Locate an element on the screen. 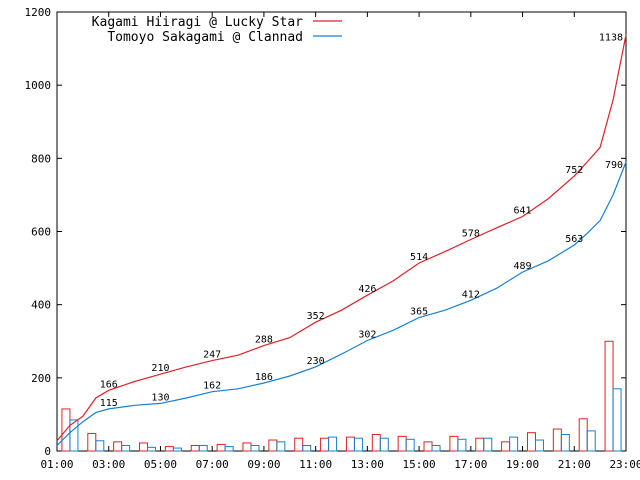 This screenshot has height=480, width=640. data-label: 247 is located at coordinates (212, 355).